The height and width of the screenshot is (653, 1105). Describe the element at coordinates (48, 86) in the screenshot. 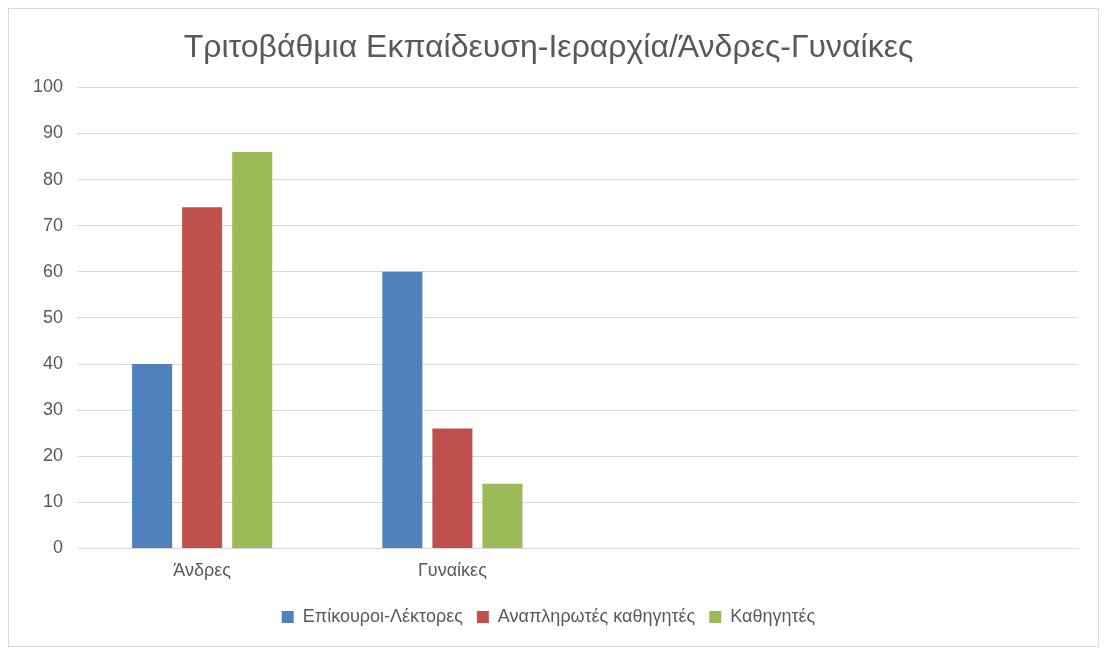

I see `y-tick-label: 100` at that location.